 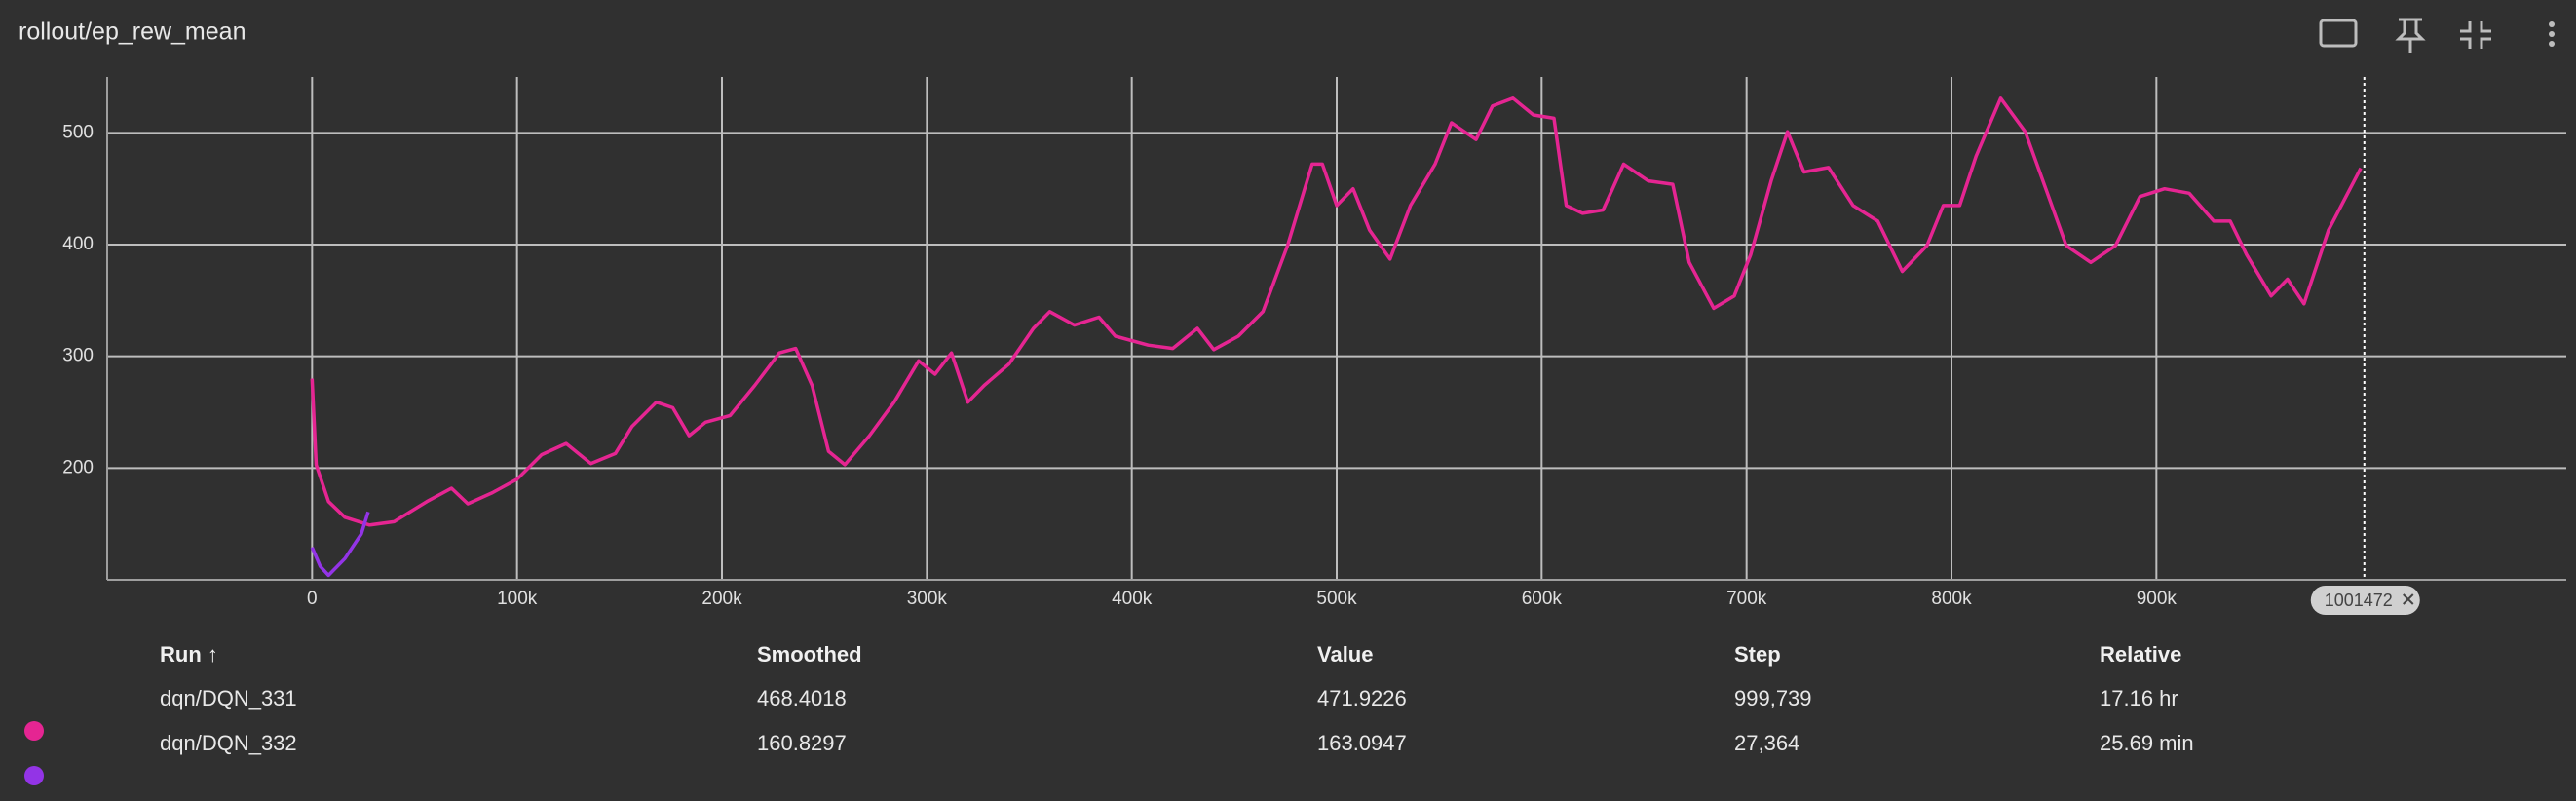 I want to click on x-tick-label: 900k, so click(x=2157, y=599).